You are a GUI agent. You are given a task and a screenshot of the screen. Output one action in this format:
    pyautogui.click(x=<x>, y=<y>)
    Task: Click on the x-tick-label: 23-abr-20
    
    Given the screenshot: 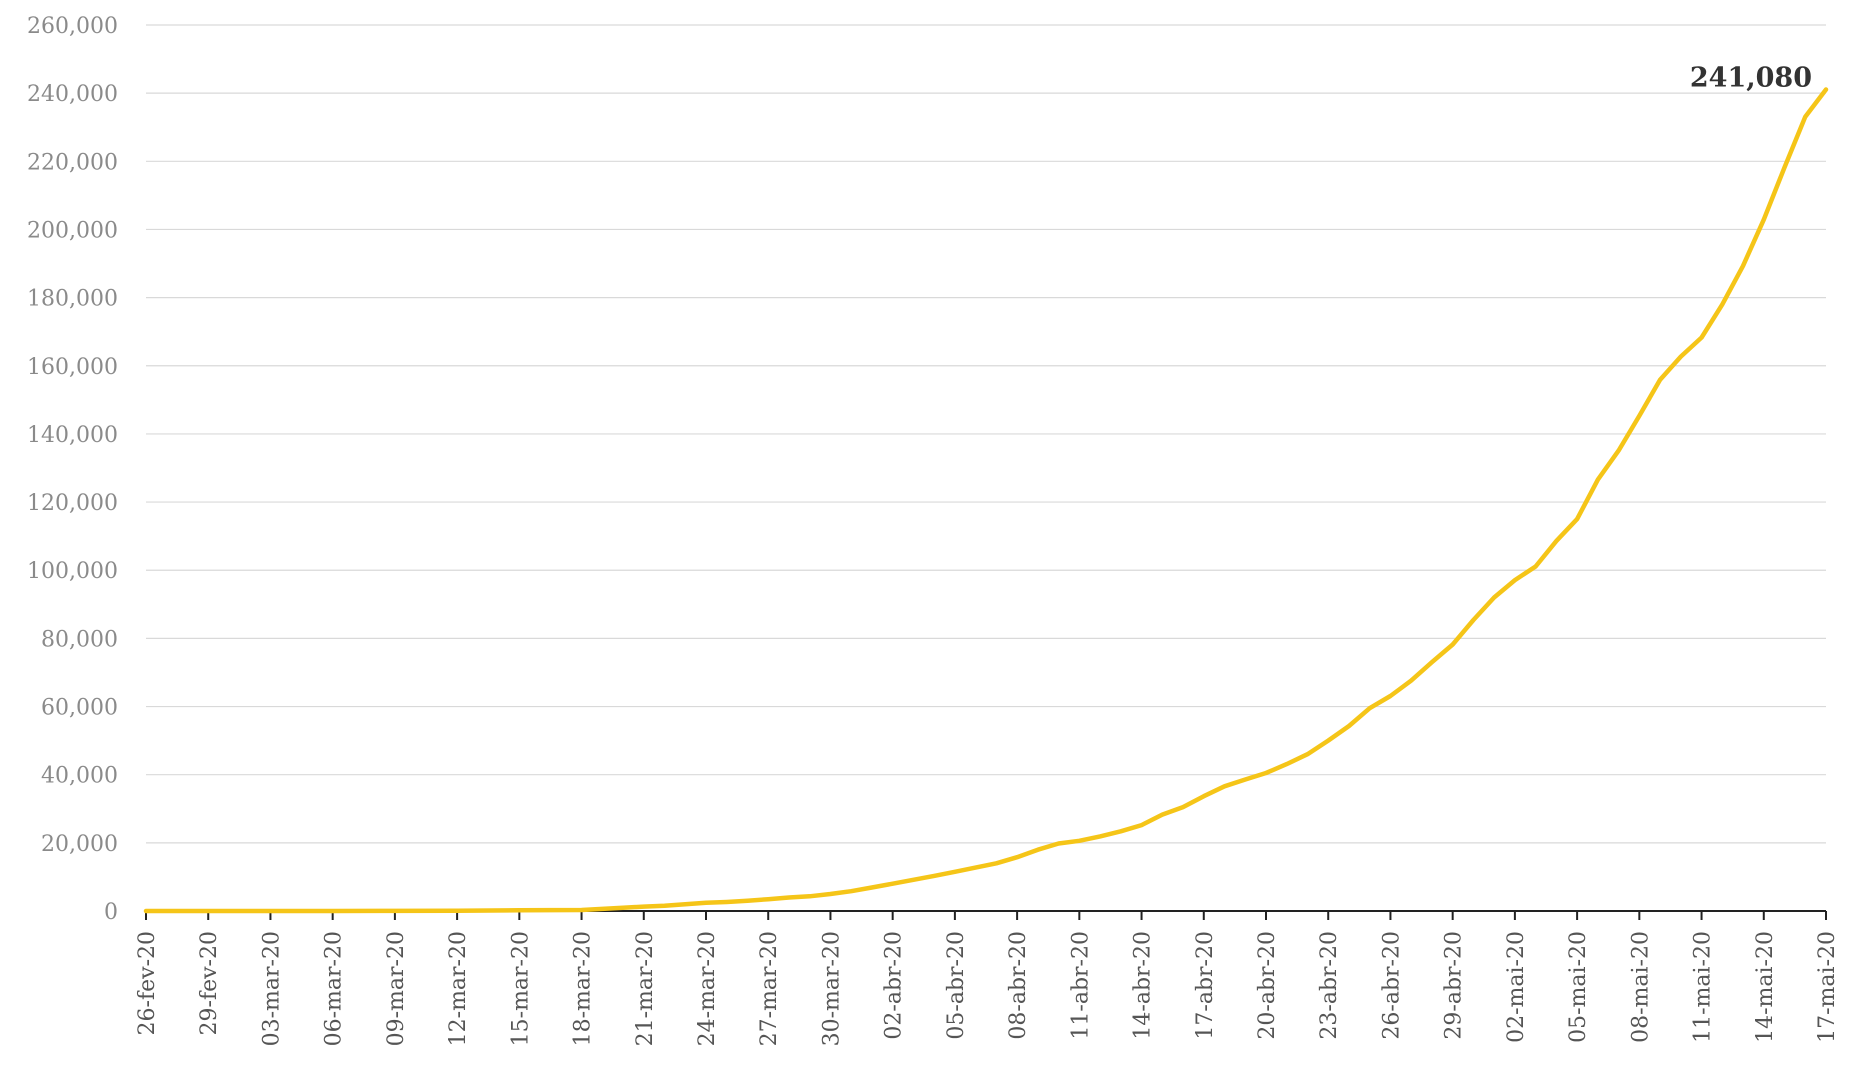 What is the action you would take?
    pyautogui.click(x=1329, y=985)
    